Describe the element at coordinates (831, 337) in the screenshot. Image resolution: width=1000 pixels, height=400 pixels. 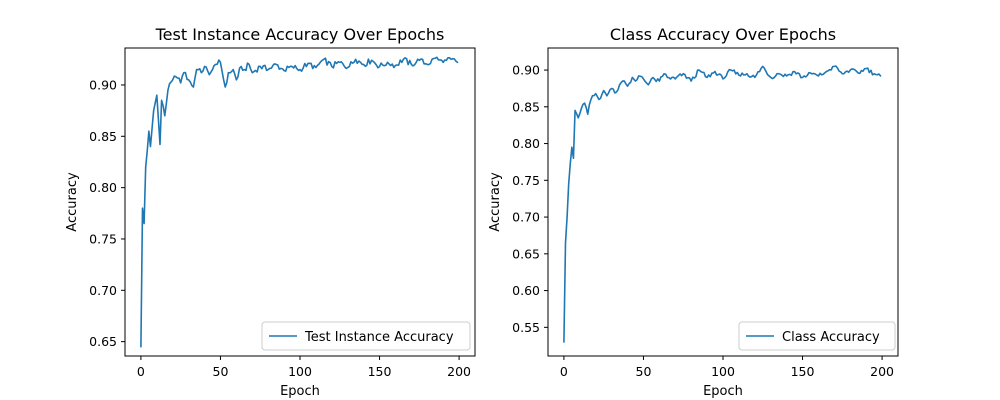
I see `legend-entry: Class Accuracy` at that location.